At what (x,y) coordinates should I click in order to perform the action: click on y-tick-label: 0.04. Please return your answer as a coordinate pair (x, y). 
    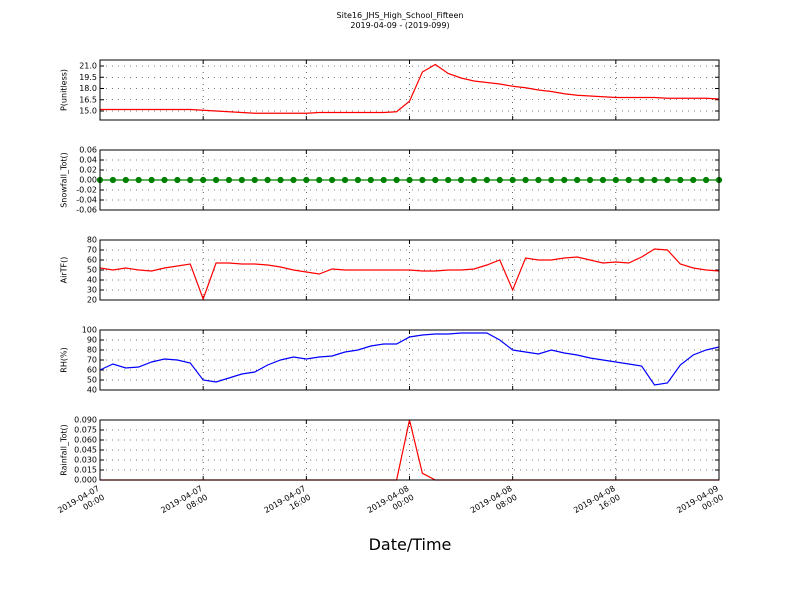
    Looking at the image, I should click on (88, 160).